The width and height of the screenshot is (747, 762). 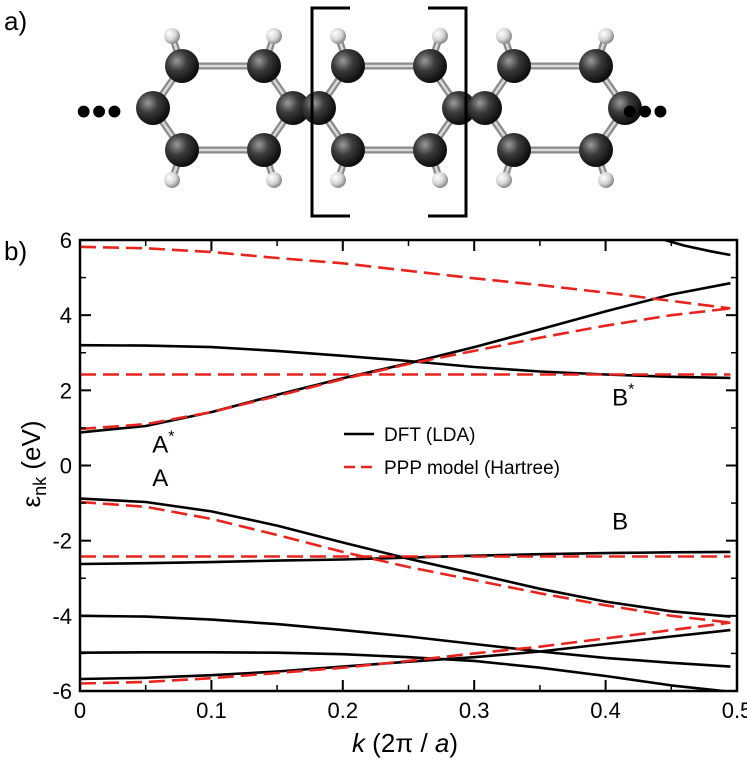 What do you see at coordinates (389, 108) in the screenshot?
I see `polyparaphenylene-molecule` at bounding box center [389, 108].